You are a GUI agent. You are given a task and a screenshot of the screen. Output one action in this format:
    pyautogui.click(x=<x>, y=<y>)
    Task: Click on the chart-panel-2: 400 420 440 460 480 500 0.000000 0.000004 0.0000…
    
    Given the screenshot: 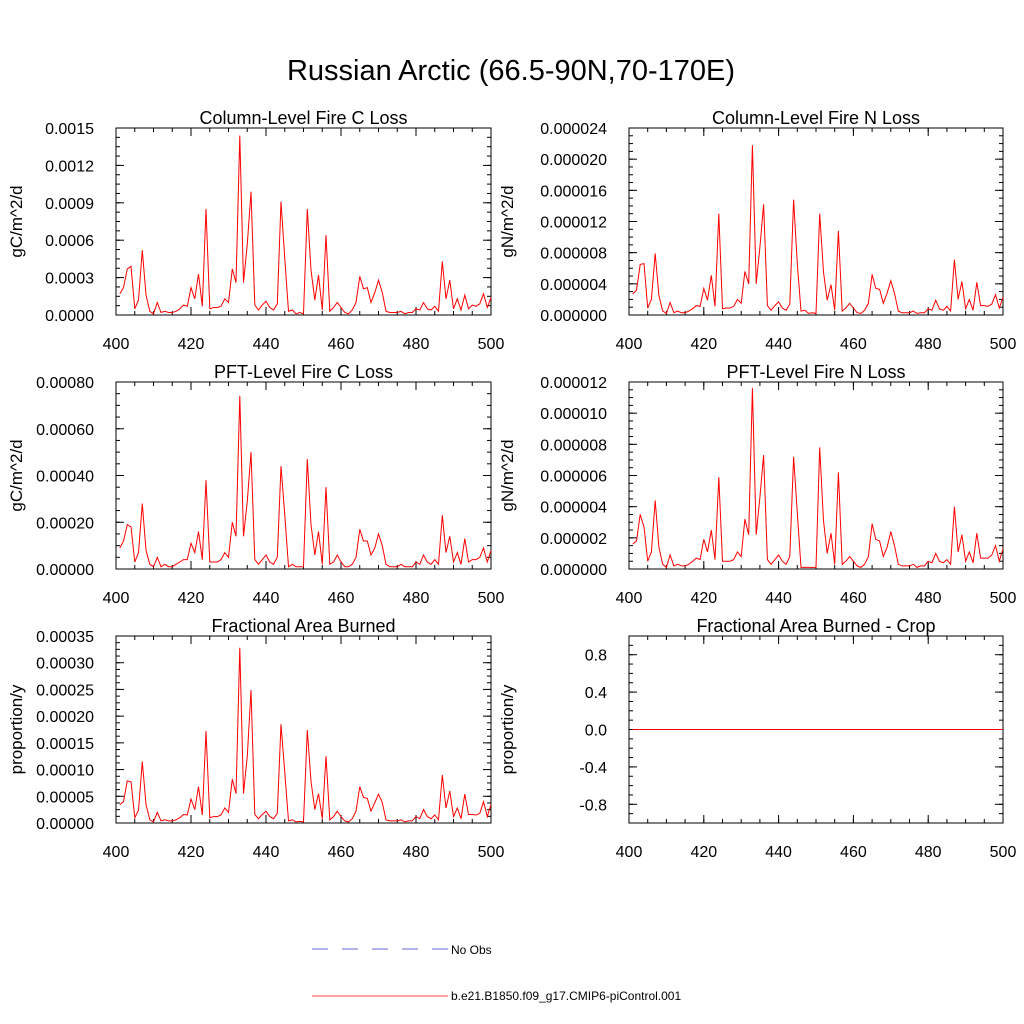 What is the action you would take?
    pyautogui.click(x=757, y=230)
    